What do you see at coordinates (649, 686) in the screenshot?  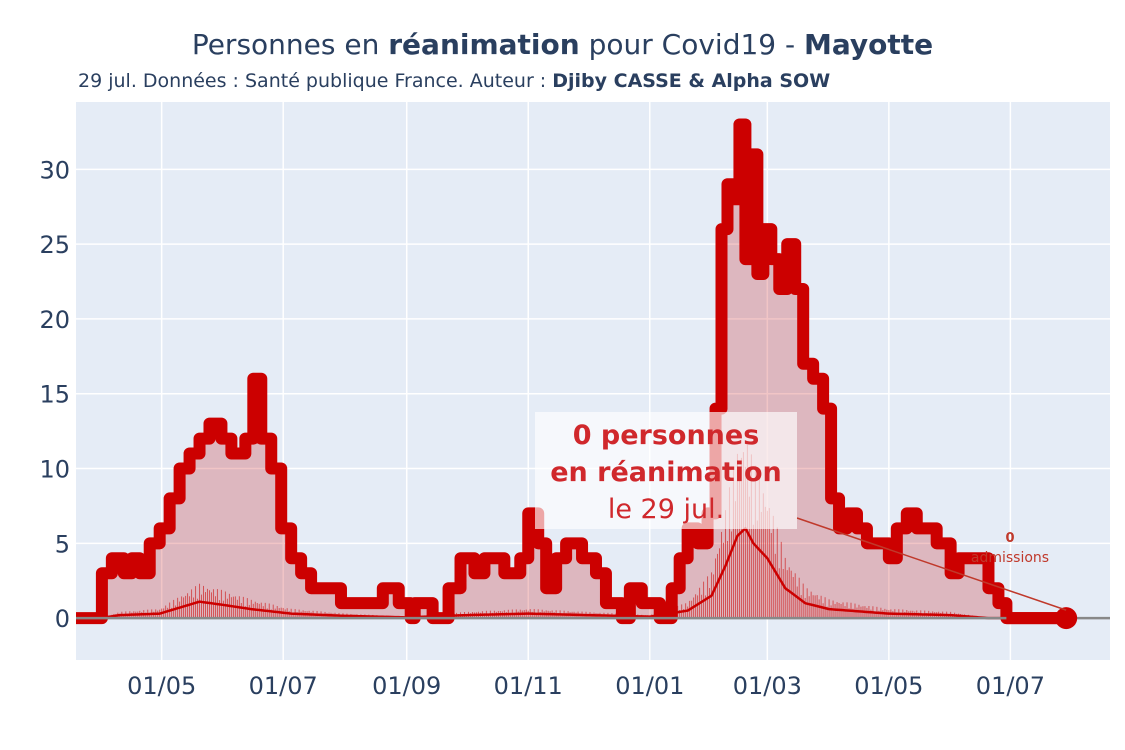 I see `x-tick-label: 01/01` at bounding box center [649, 686].